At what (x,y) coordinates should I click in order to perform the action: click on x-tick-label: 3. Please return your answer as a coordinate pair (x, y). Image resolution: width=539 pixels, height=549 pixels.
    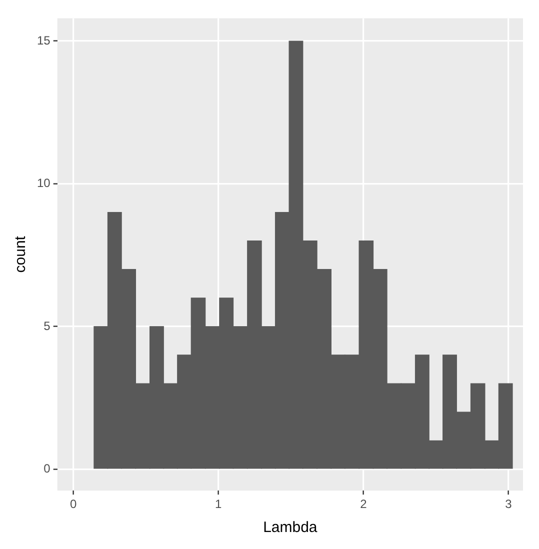
    Looking at the image, I should click on (508, 504).